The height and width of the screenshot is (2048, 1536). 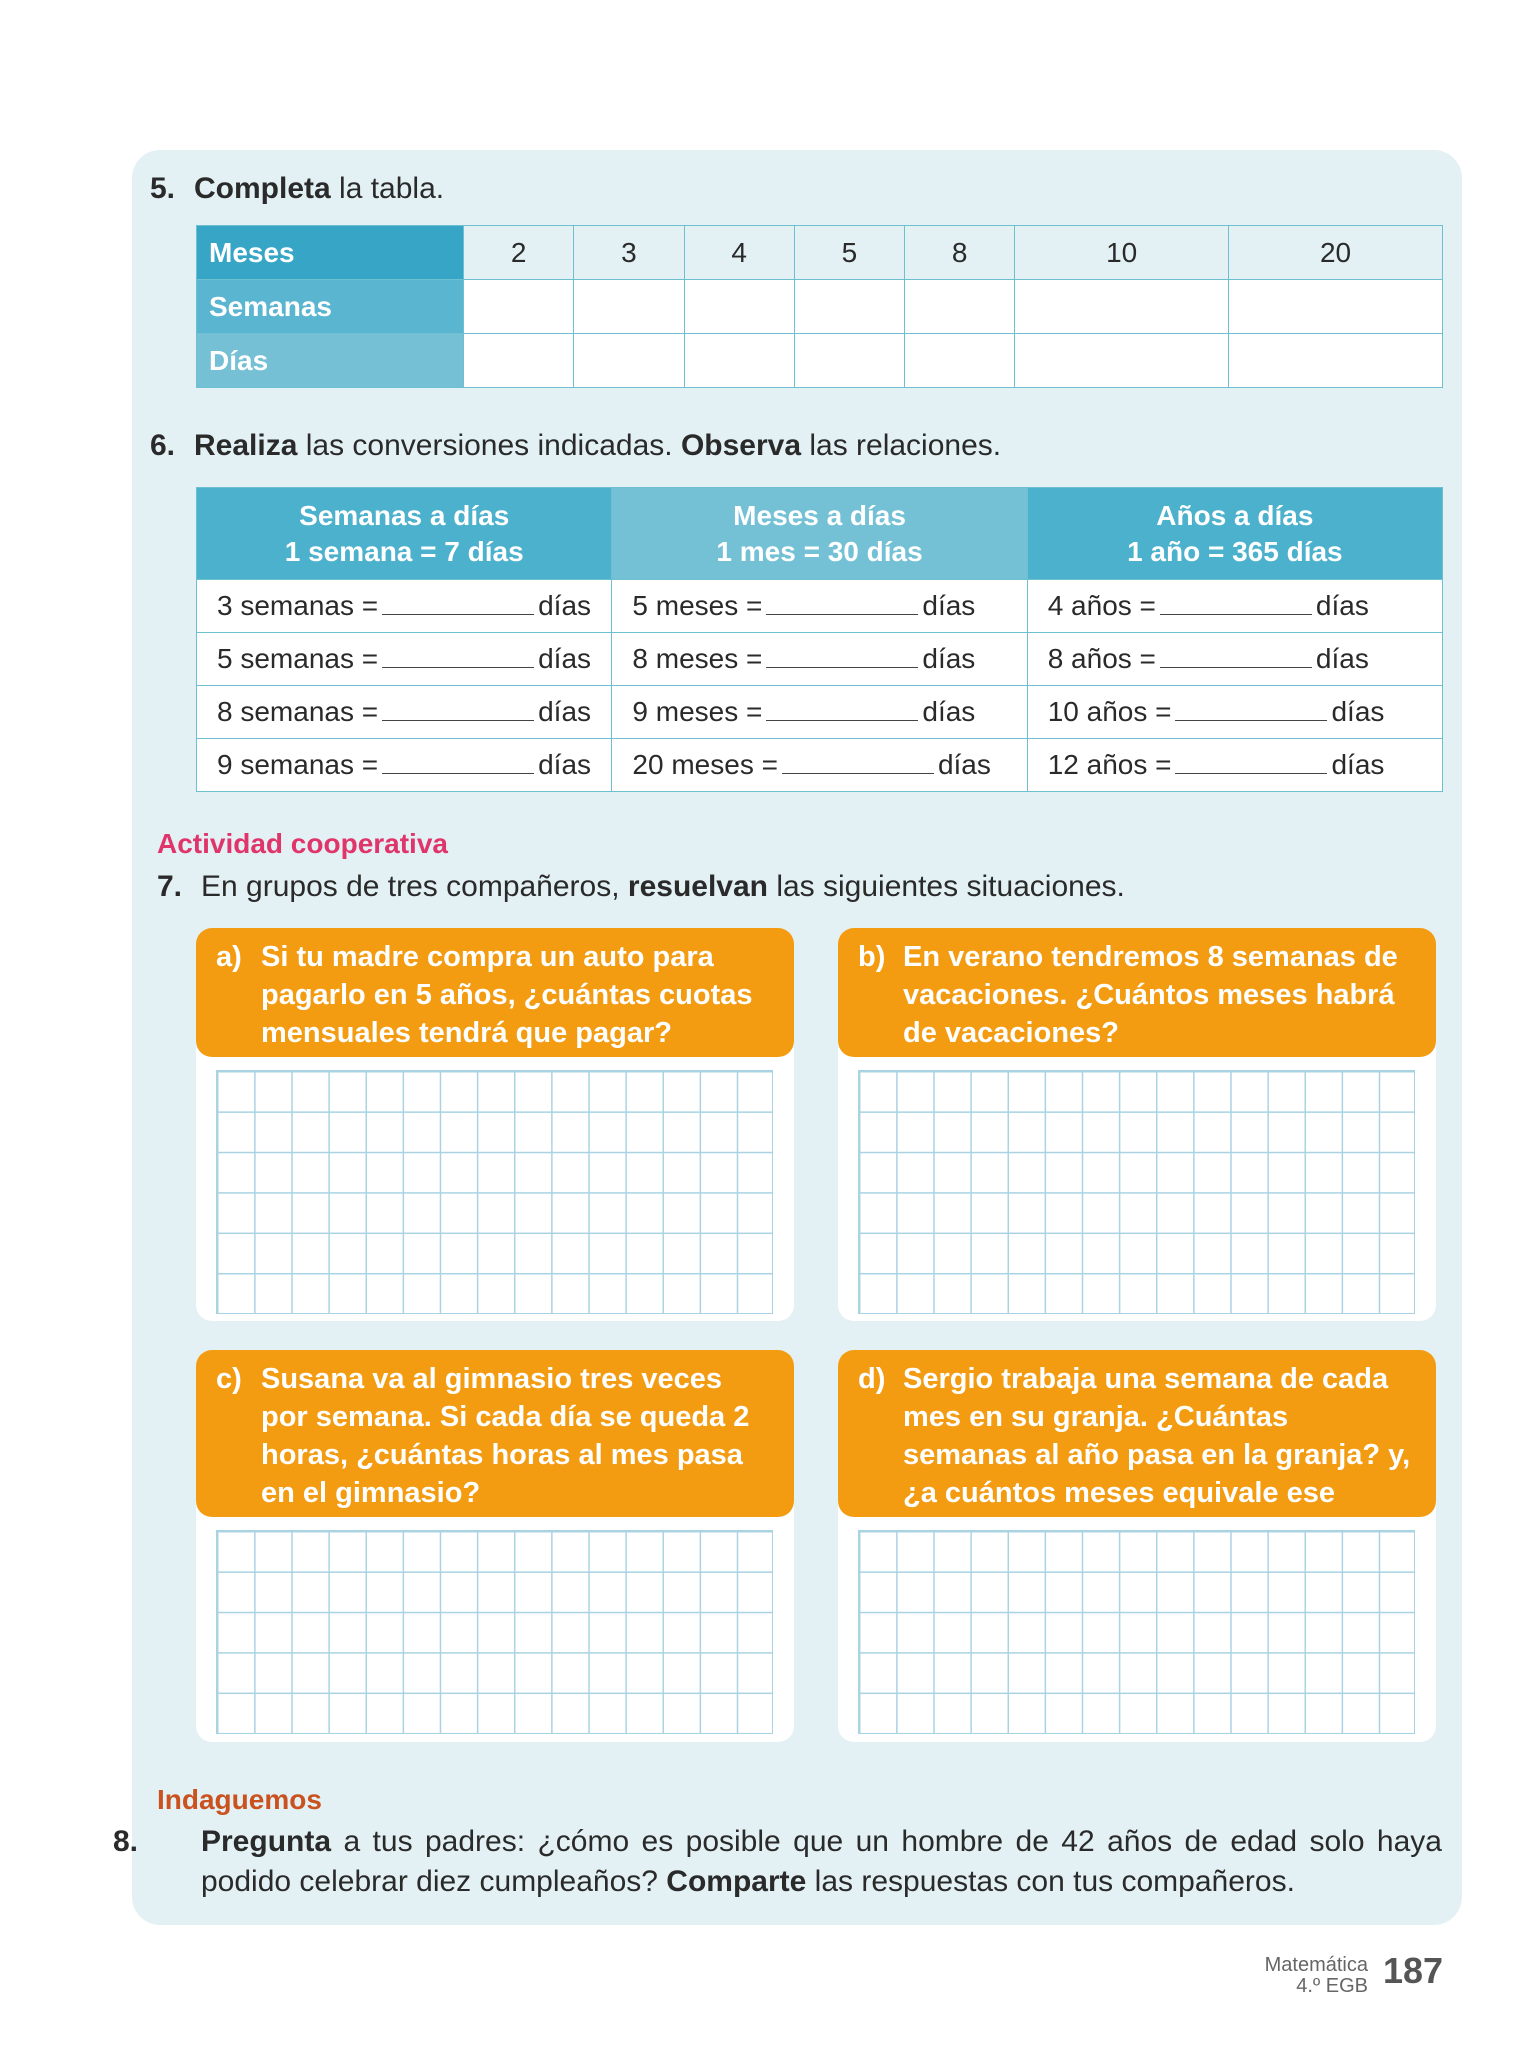 I want to click on row-header: Días, so click(x=330, y=360).